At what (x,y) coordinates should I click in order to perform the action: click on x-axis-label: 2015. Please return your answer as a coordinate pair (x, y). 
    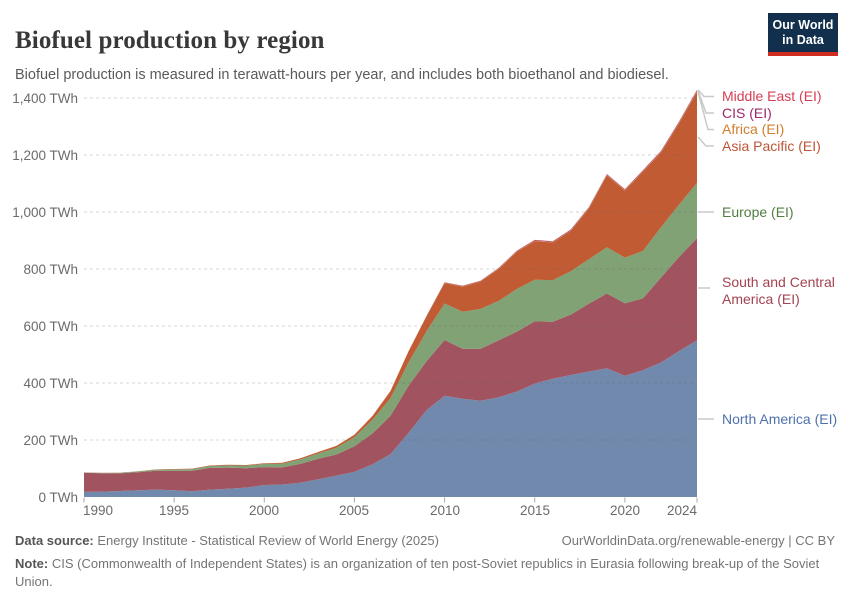
    Looking at the image, I should click on (535, 510).